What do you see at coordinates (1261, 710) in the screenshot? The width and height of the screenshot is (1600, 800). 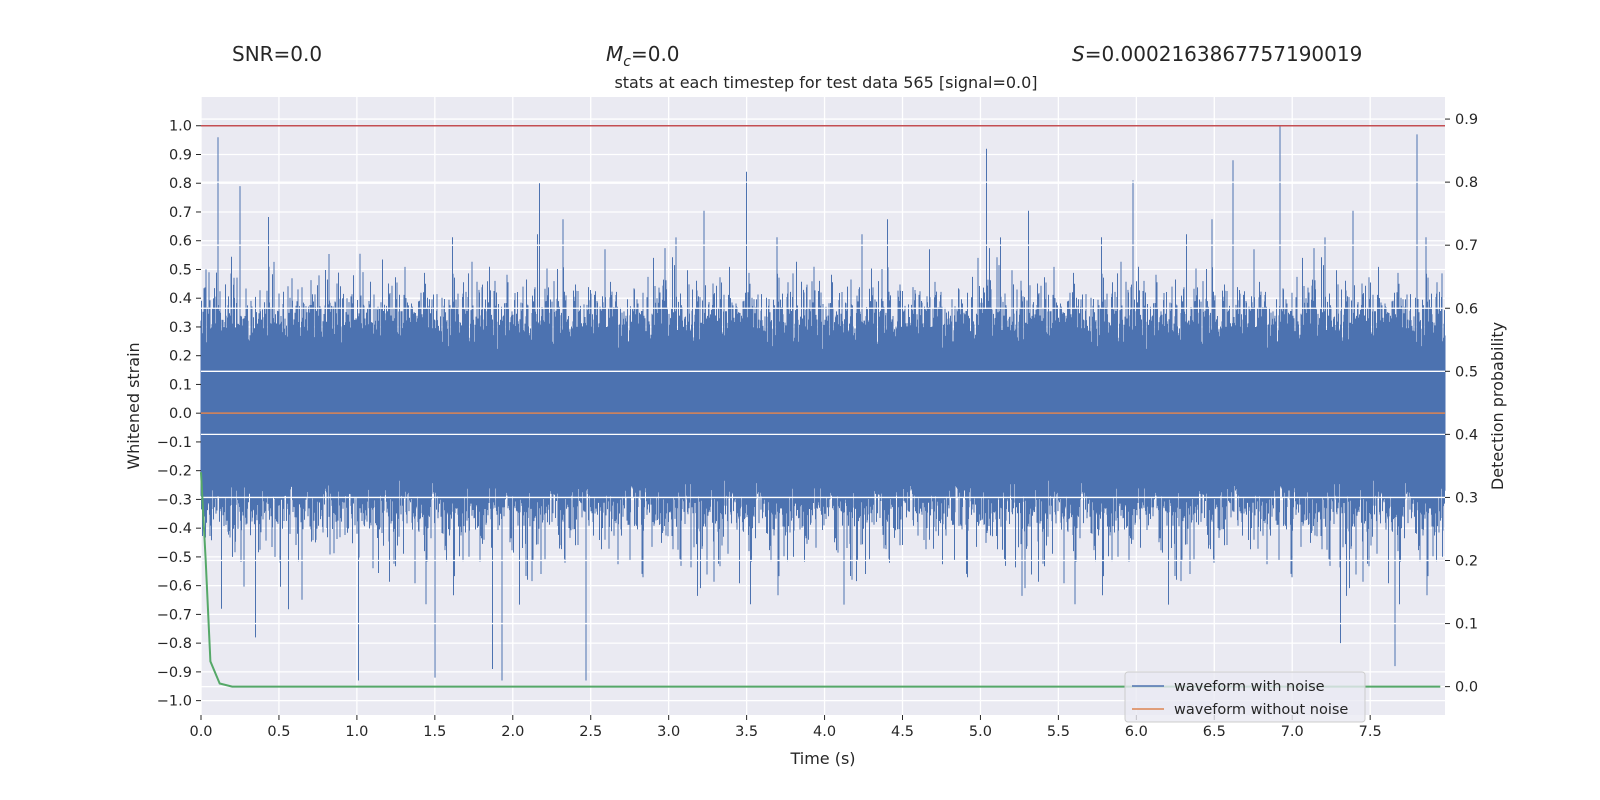 I see `legend-label-clean: waveform without noise` at bounding box center [1261, 710].